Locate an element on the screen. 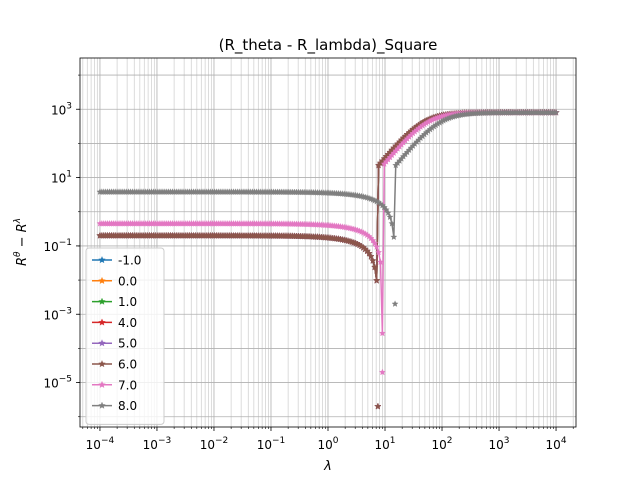 The height and width of the screenshot is (480, 640). legend-label: 0.0 is located at coordinates (127, 281).